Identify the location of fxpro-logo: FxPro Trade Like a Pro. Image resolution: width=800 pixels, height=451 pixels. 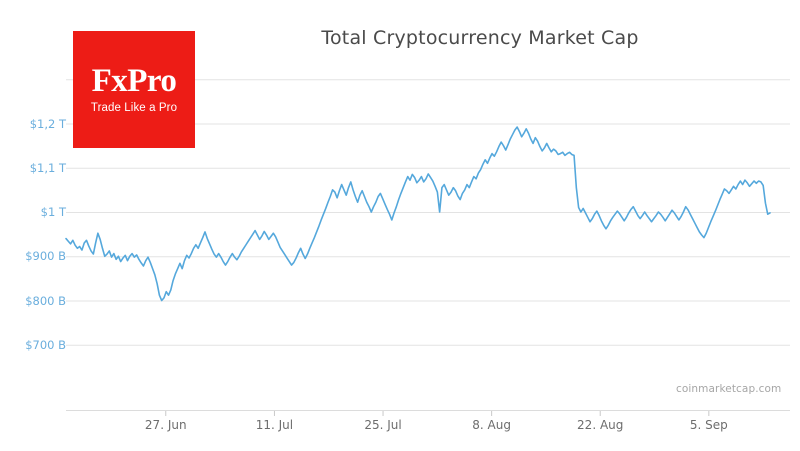
(134, 89).